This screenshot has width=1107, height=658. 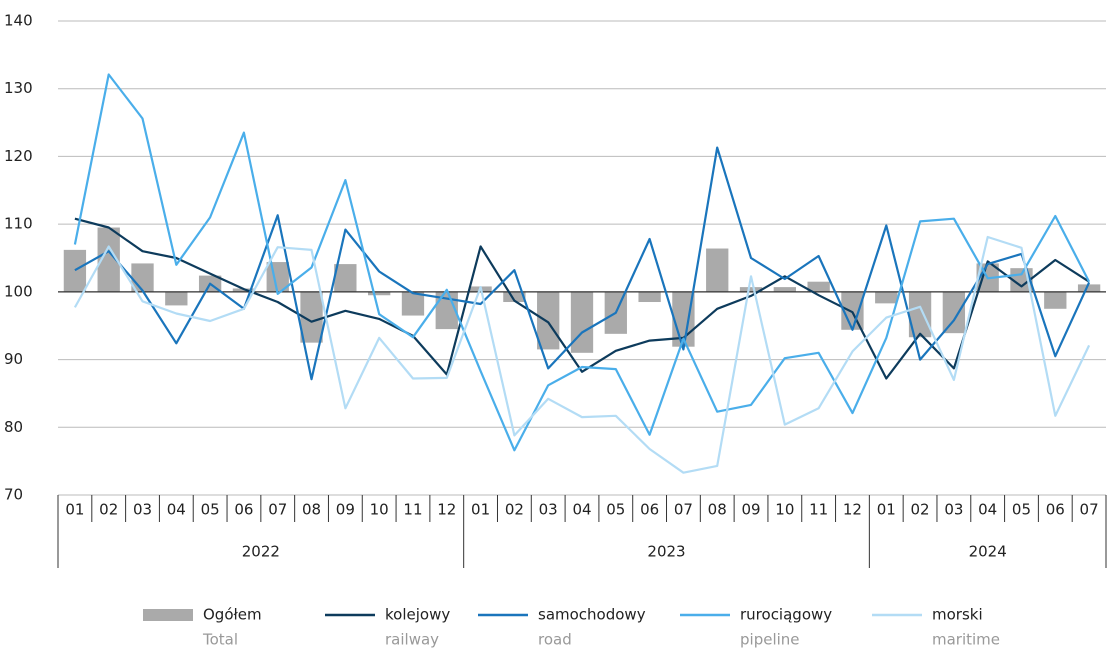 What do you see at coordinates (261, 552) in the screenshot?
I see `x-group-label: 2022` at bounding box center [261, 552].